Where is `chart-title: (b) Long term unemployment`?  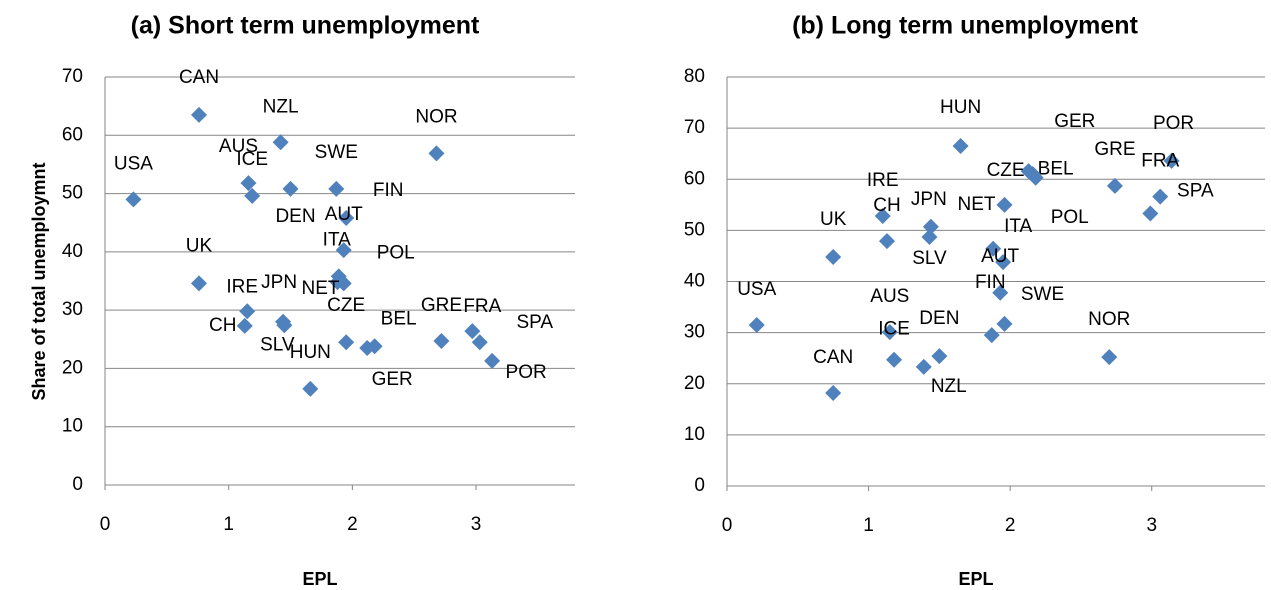 chart-title: (b) Long term unemployment is located at coordinates (965, 26).